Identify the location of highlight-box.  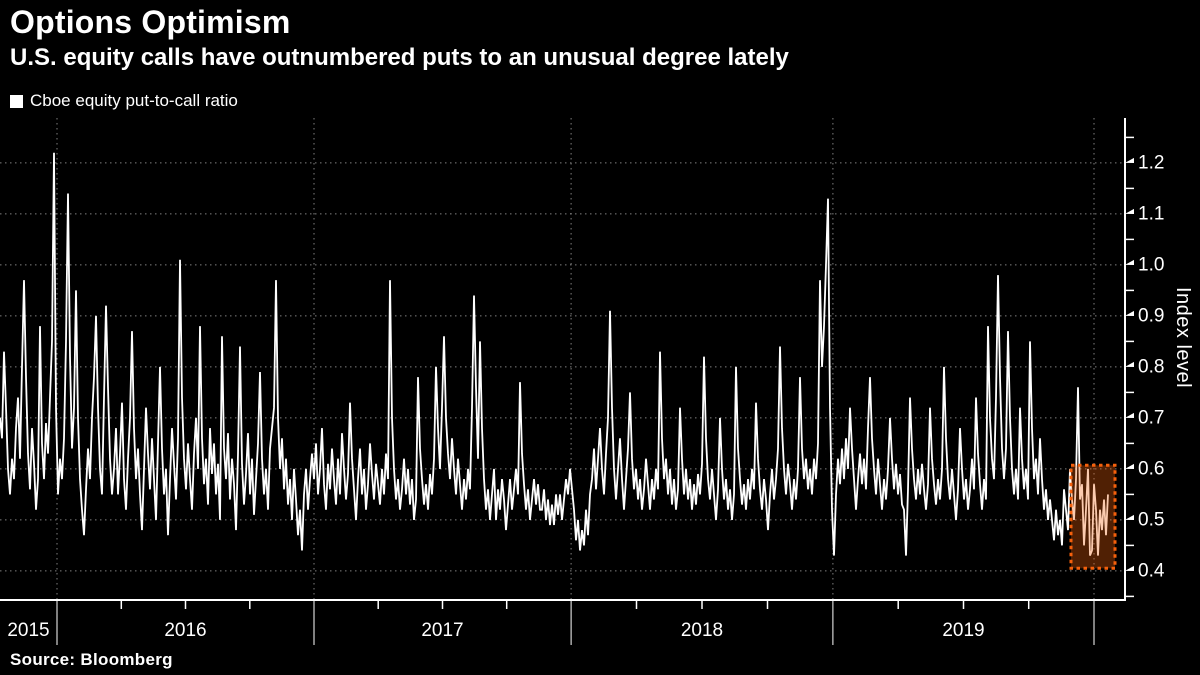
(1093, 516).